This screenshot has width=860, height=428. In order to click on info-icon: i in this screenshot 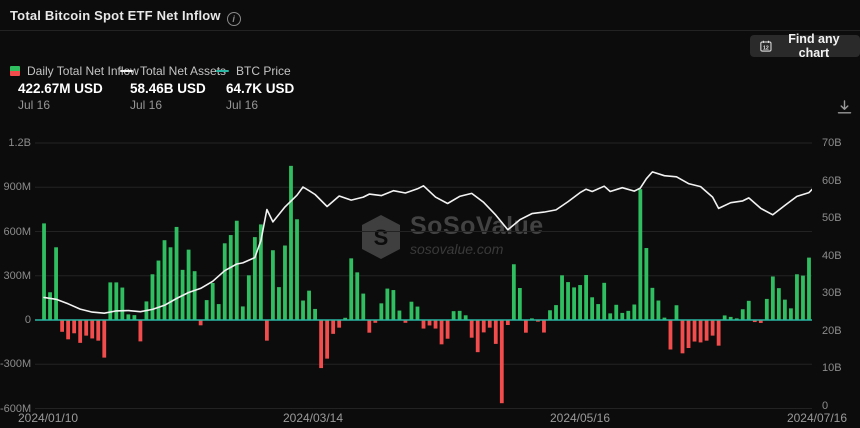, I will do `click(233, 19)`.